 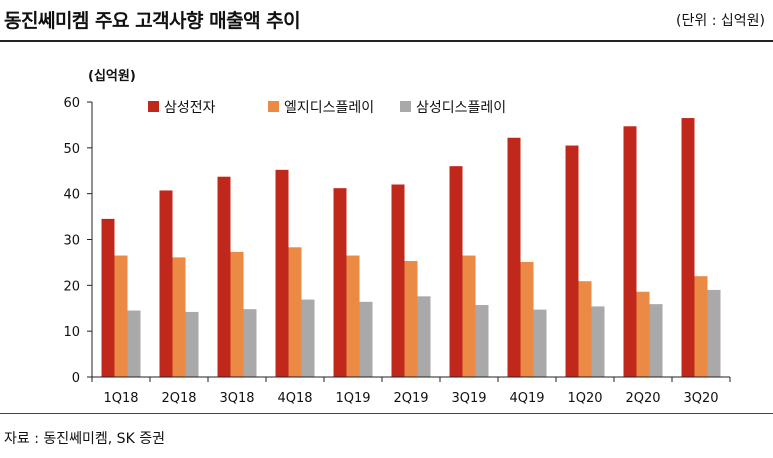 What do you see at coordinates (76, 378) in the screenshot?
I see `y-tick-label: 0` at bounding box center [76, 378].